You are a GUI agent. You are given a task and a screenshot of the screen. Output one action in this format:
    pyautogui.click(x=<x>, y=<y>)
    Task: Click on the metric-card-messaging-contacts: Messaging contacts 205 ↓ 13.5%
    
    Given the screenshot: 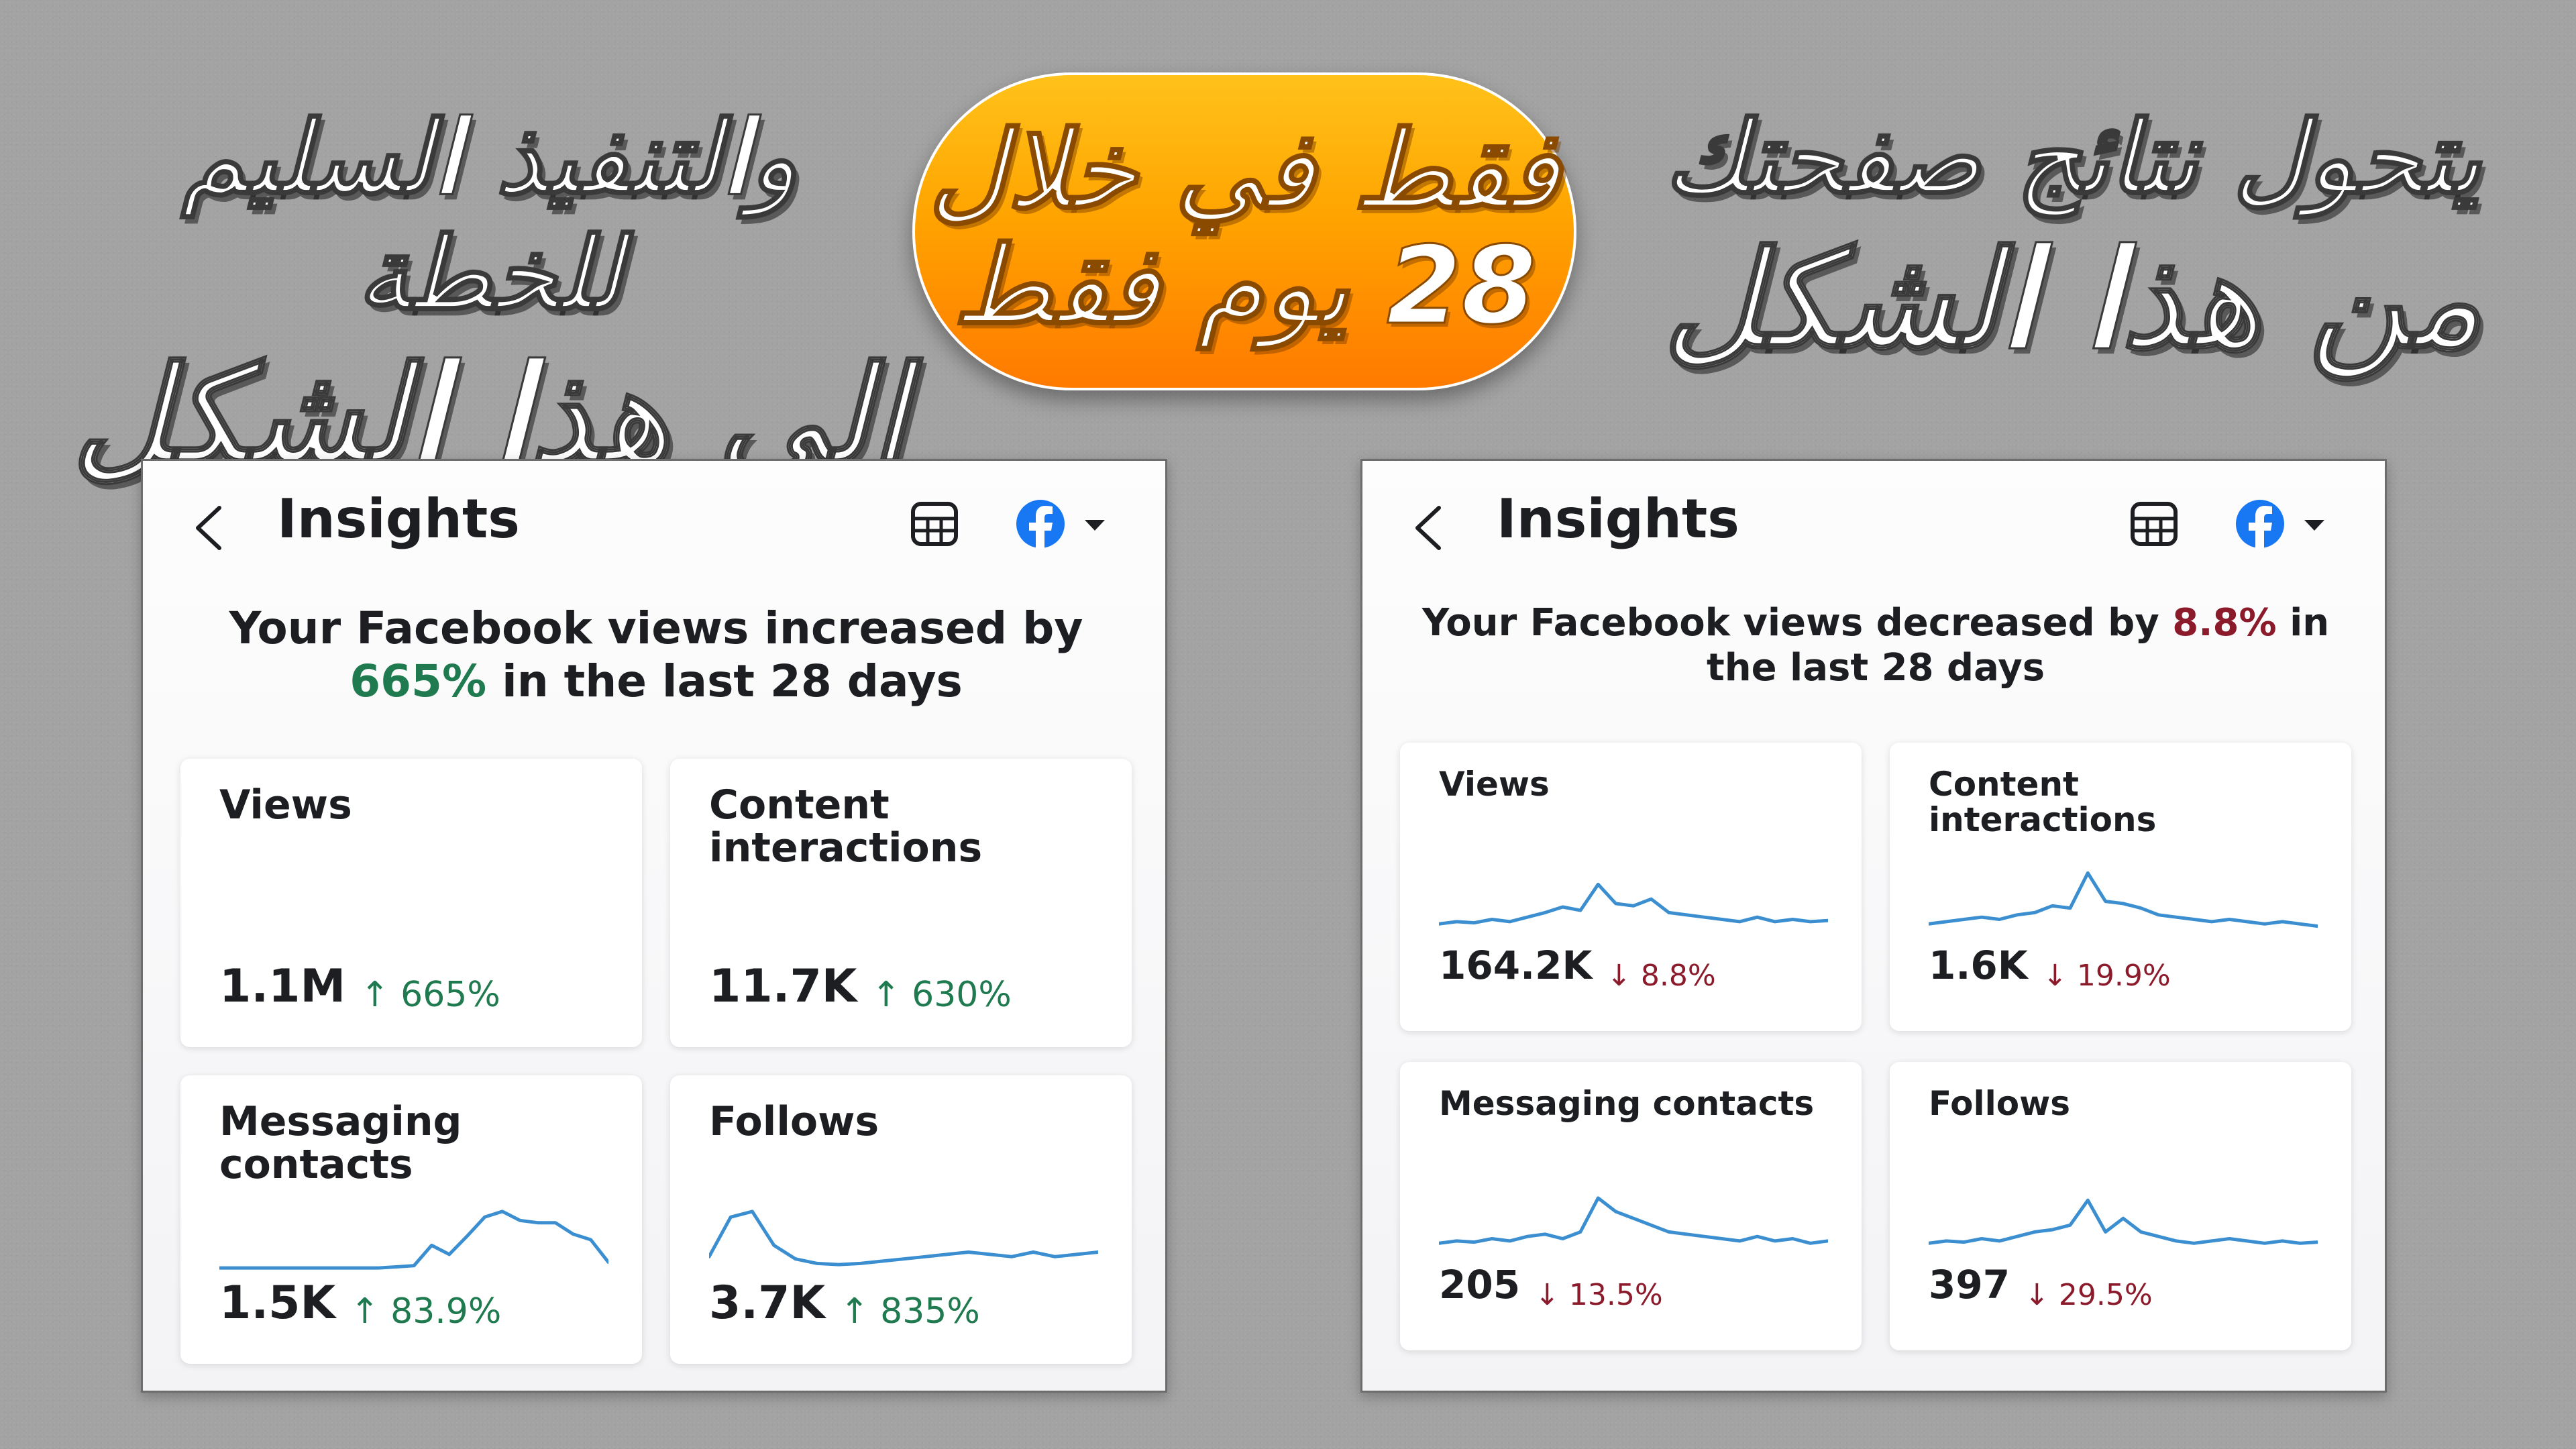 What is the action you would take?
    pyautogui.click(x=1631, y=1206)
    